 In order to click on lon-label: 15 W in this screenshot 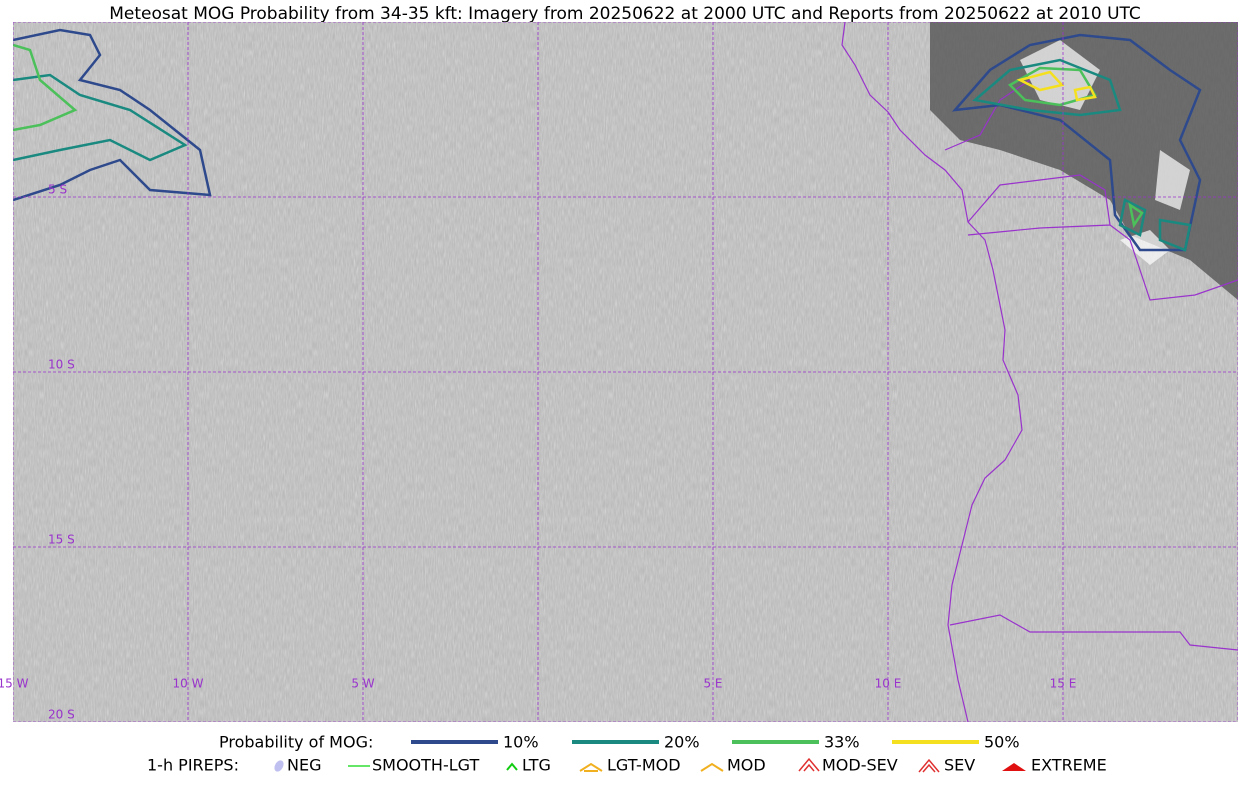, I will do `click(14, 684)`.